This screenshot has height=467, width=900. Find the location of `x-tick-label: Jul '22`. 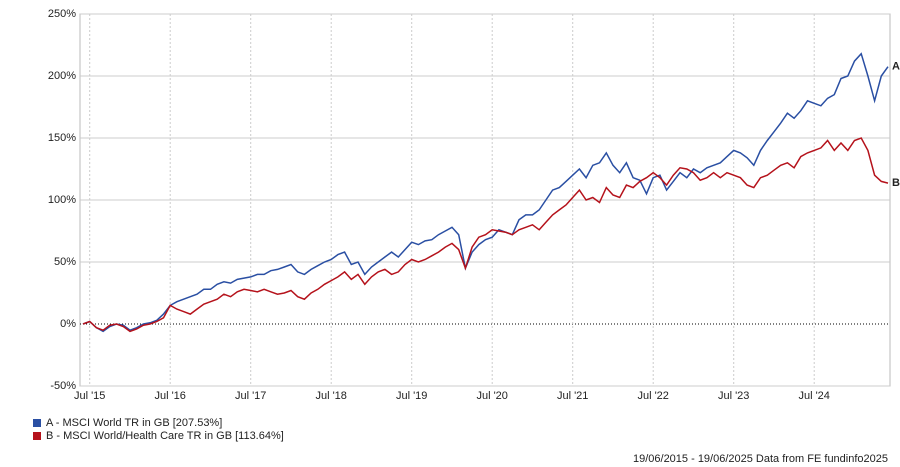

x-tick-label: Jul '22 is located at coordinates (652, 396).